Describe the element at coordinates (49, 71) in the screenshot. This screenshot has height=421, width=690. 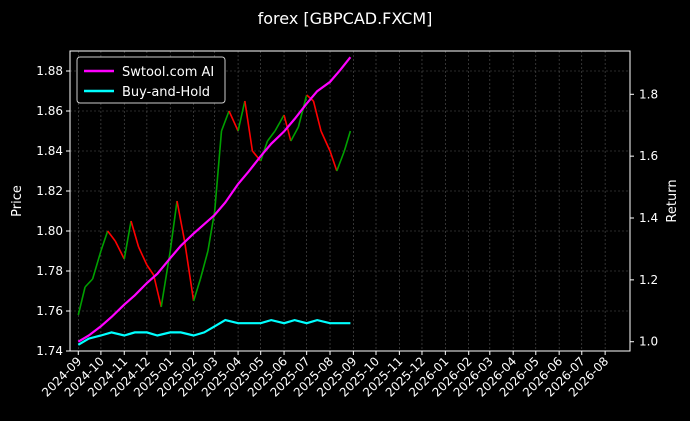
I see `y-left-tick-label: 1.88` at that location.